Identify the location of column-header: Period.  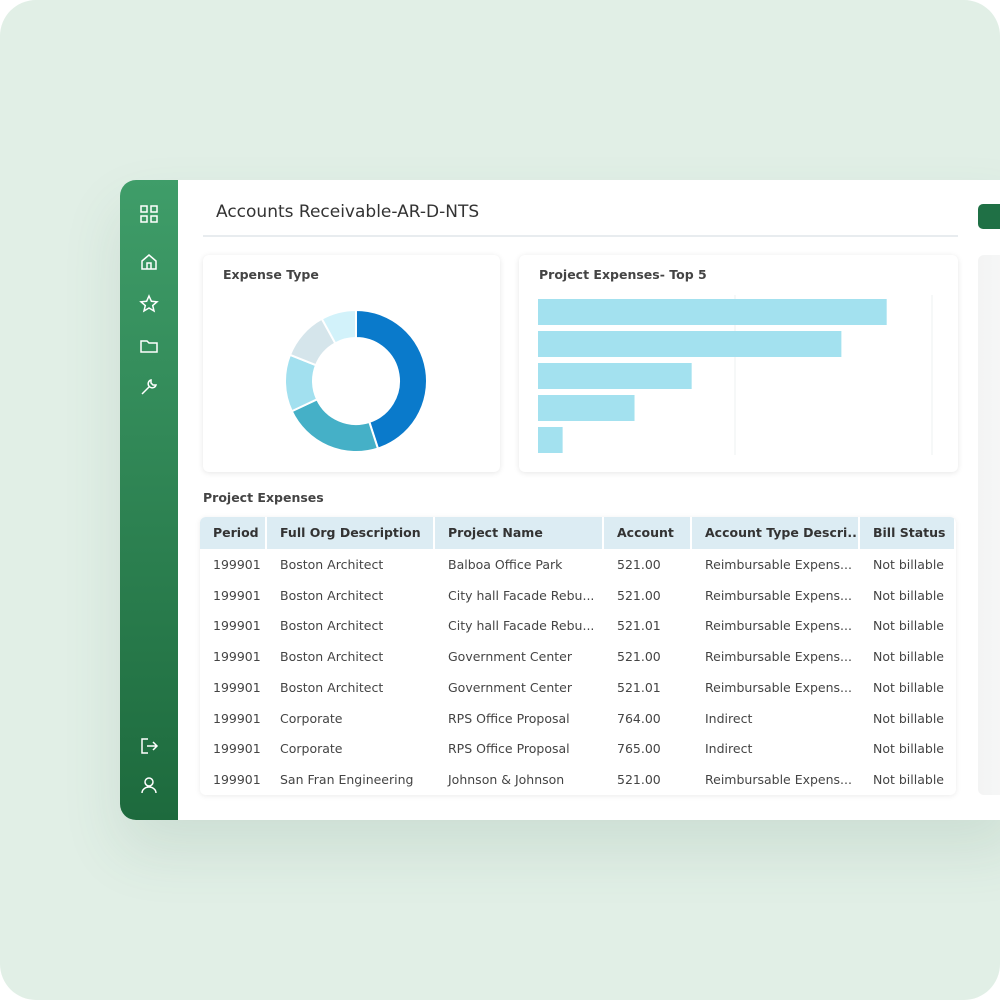
(233, 533).